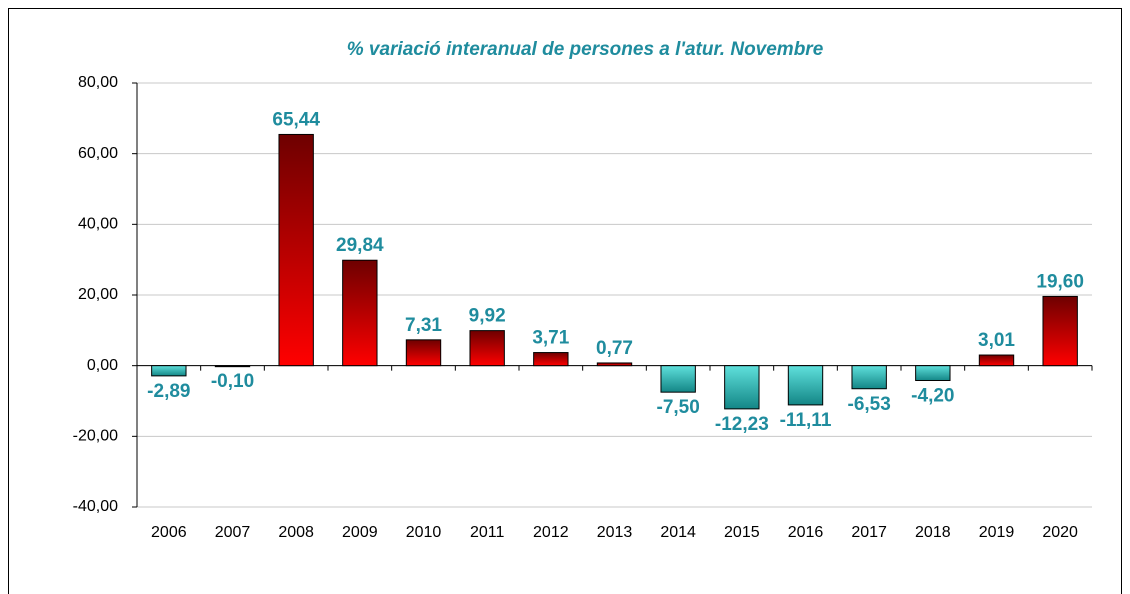 Image resolution: width=1130 pixels, height=594 pixels. Describe the element at coordinates (550, 338) in the screenshot. I see `value-label: 3,71` at that location.